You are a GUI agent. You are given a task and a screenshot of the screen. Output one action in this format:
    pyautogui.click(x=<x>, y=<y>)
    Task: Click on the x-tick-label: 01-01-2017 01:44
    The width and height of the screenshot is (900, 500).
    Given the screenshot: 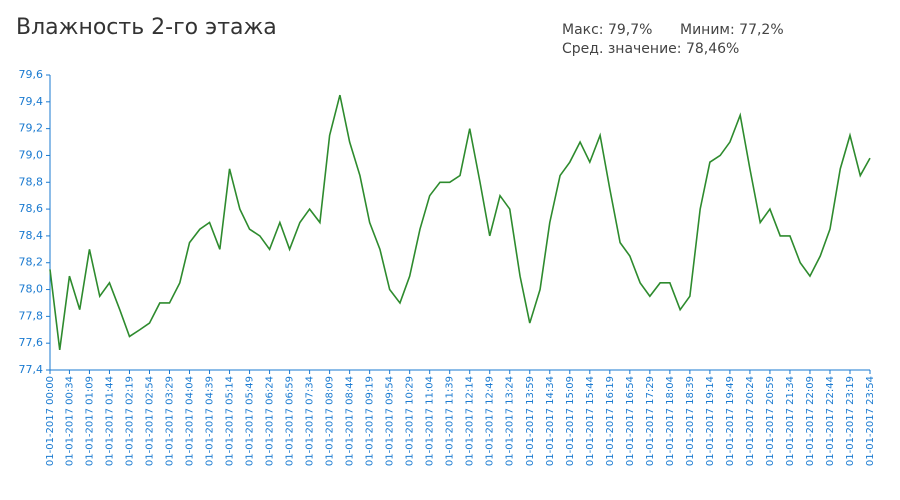 What is the action you would take?
    pyautogui.click(x=109, y=421)
    